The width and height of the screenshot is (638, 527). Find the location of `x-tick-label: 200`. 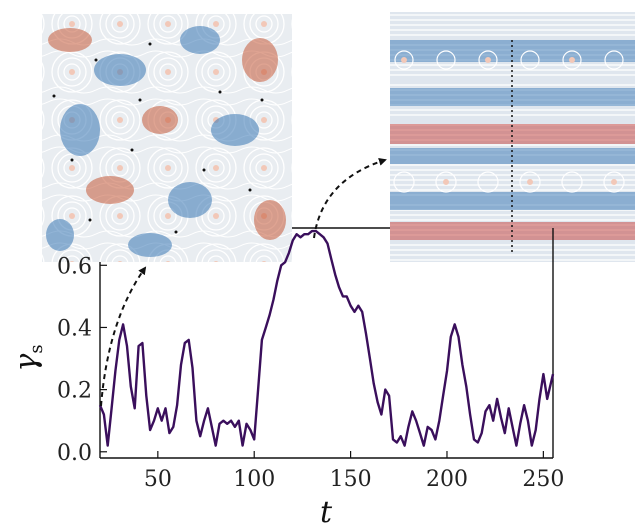

x-tick-label: 200 is located at coordinates (447, 479).